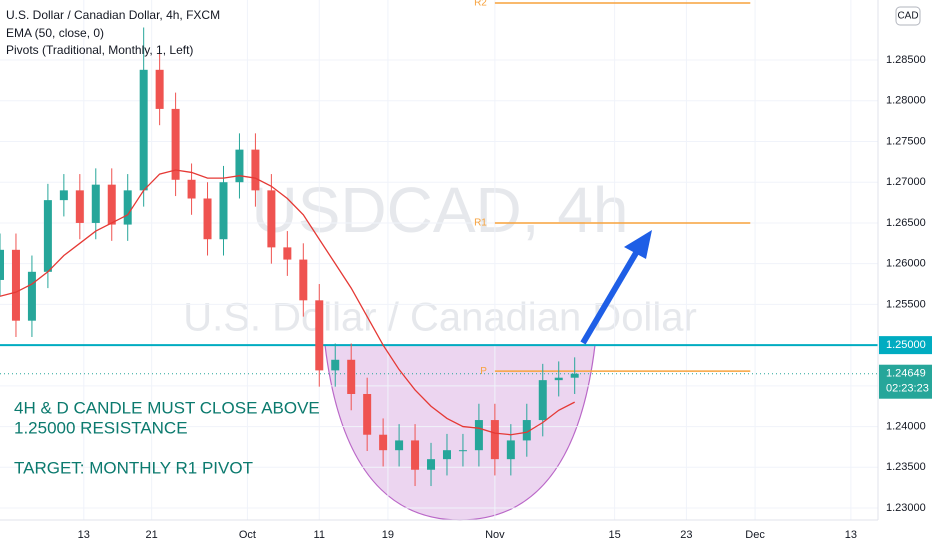 Image resolution: width=932 pixels, height=550 pixels. Describe the element at coordinates (905, 381) in the screenshot. I see `last-price-tag` at that location.